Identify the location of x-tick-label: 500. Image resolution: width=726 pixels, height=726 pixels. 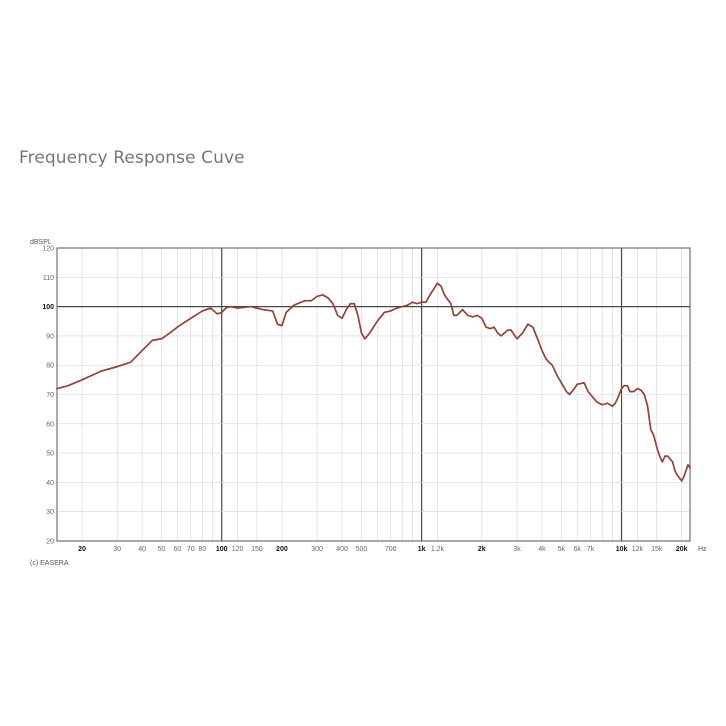
(362, 549).